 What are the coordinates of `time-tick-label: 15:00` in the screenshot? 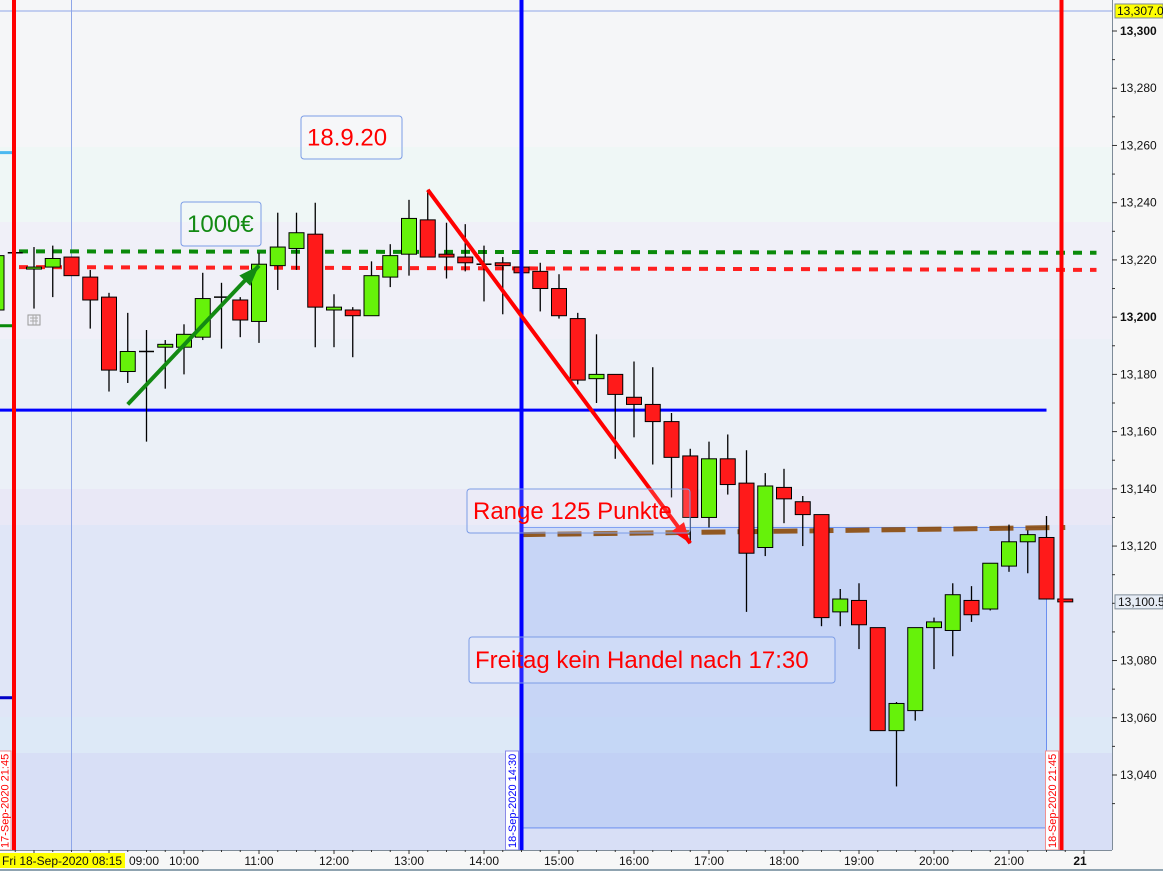 It's located at (559, 861).